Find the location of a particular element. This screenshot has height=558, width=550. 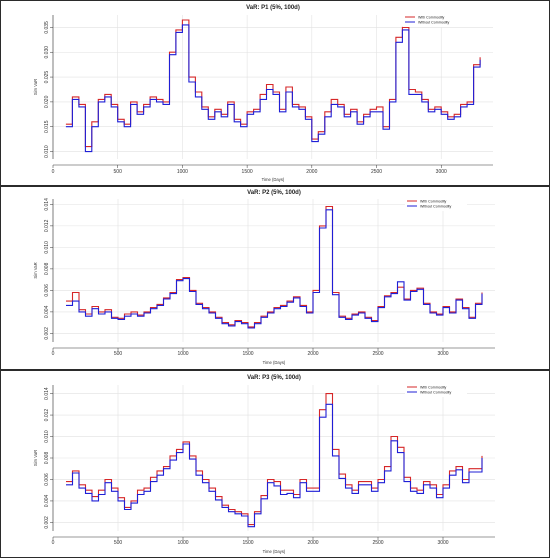

y-tick-label: 0.035 is located at coordinates (47, 27).